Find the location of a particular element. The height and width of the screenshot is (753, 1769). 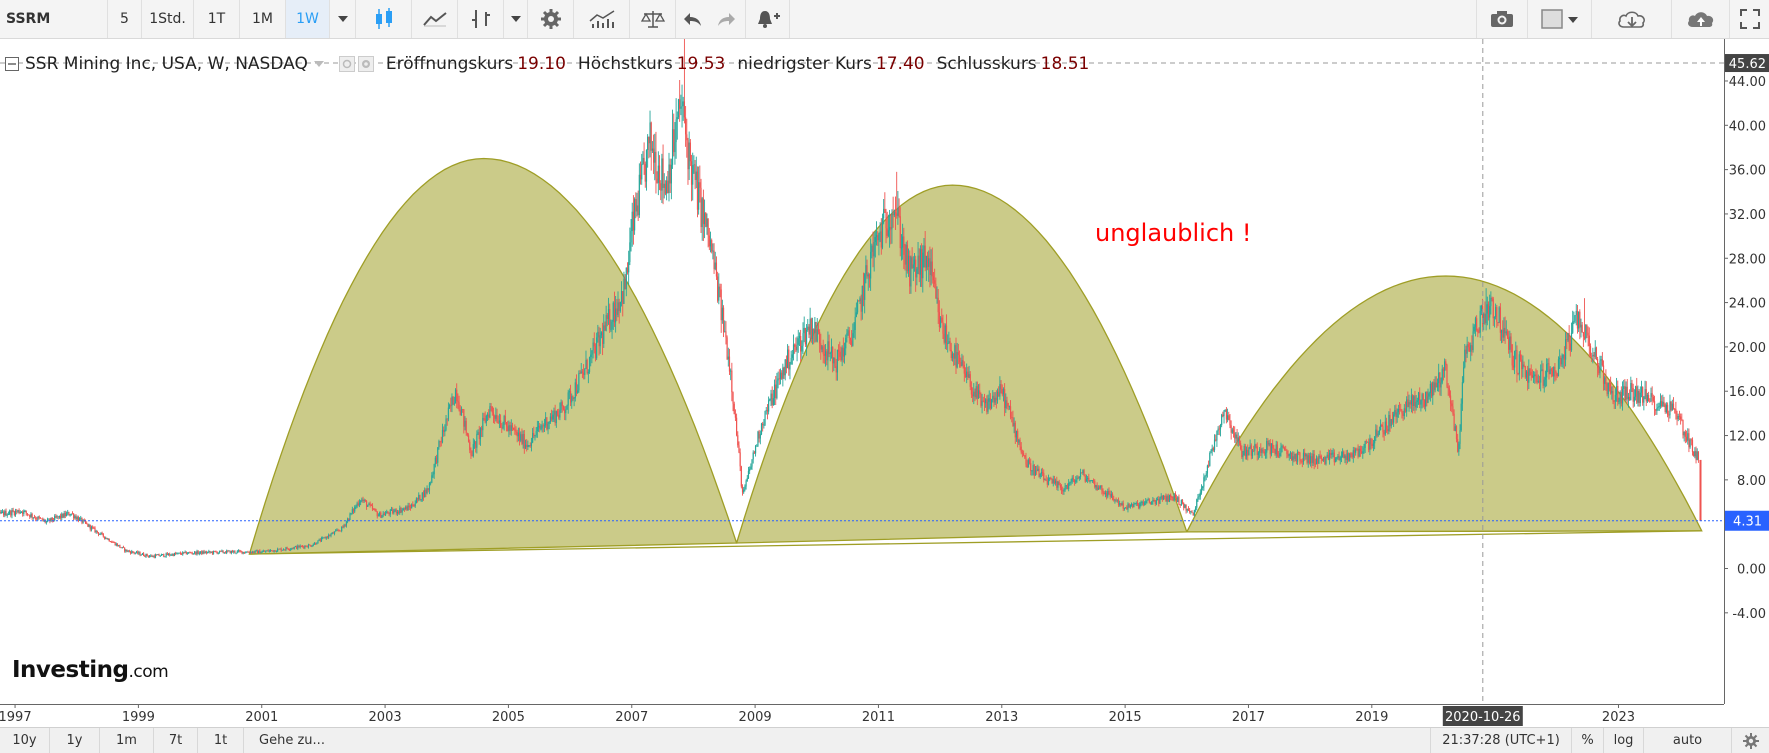

annotation-text: unglaublich ! is located at coordinates (1173, 233).